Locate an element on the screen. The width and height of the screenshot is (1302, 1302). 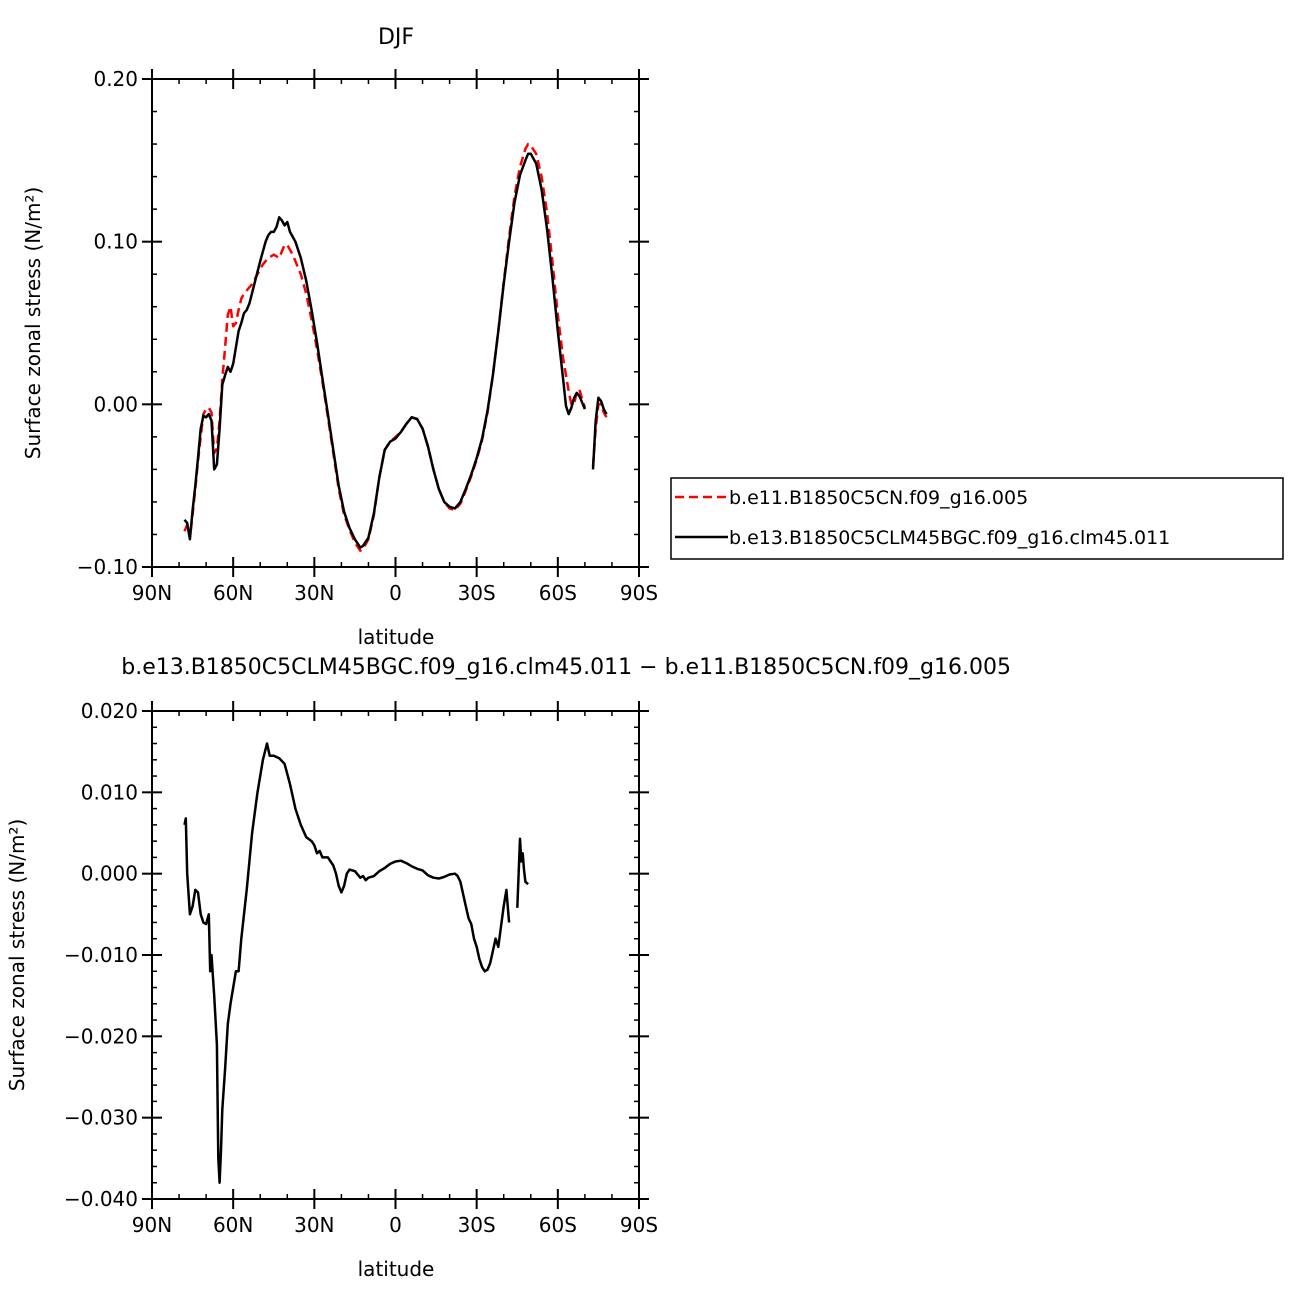
bottom-x-tick-label: 0 is located at coordinates (395, 1225).